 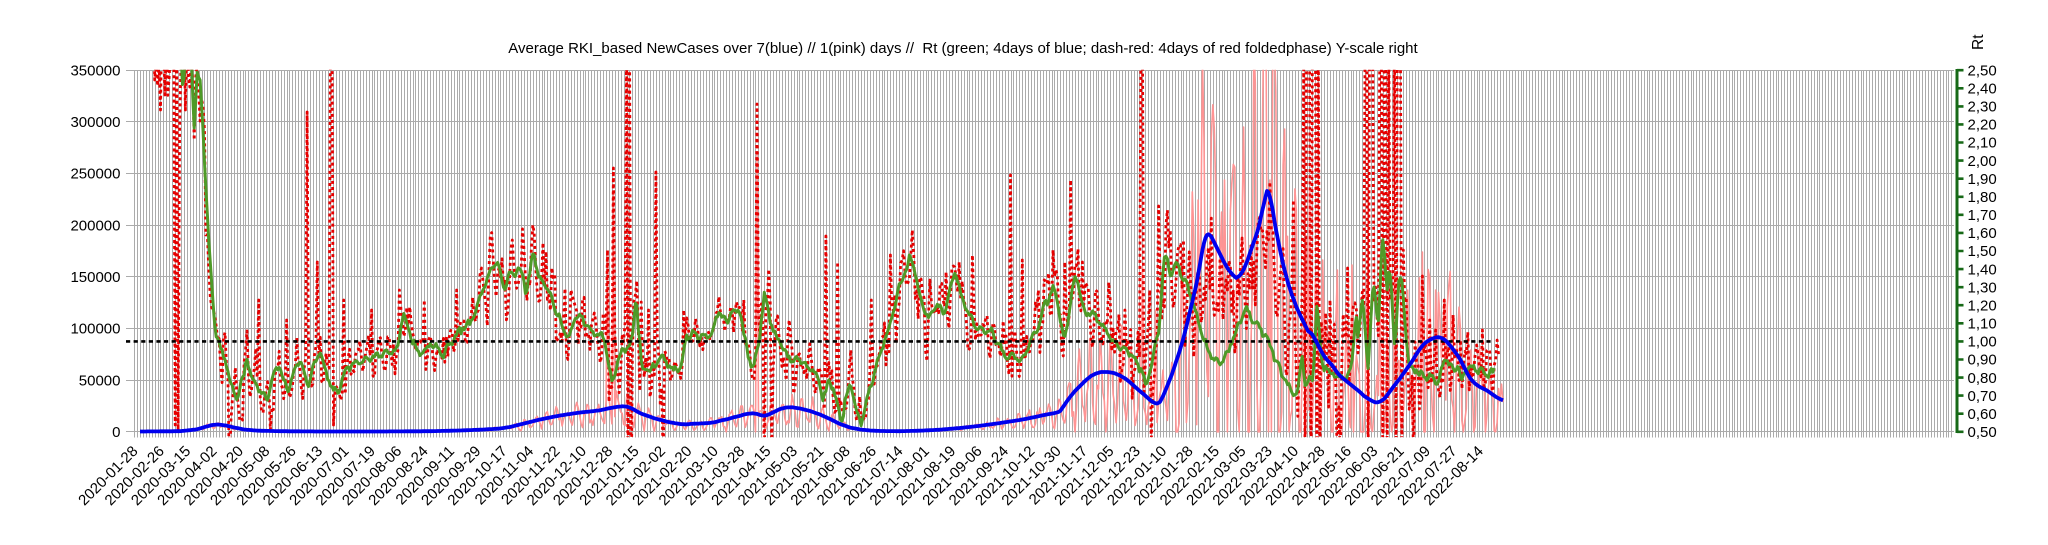 What do you see at coordinates (1982, 432) in the screenshot?
I see `svg-text: 0,50` at bounding box center [1982, 432].